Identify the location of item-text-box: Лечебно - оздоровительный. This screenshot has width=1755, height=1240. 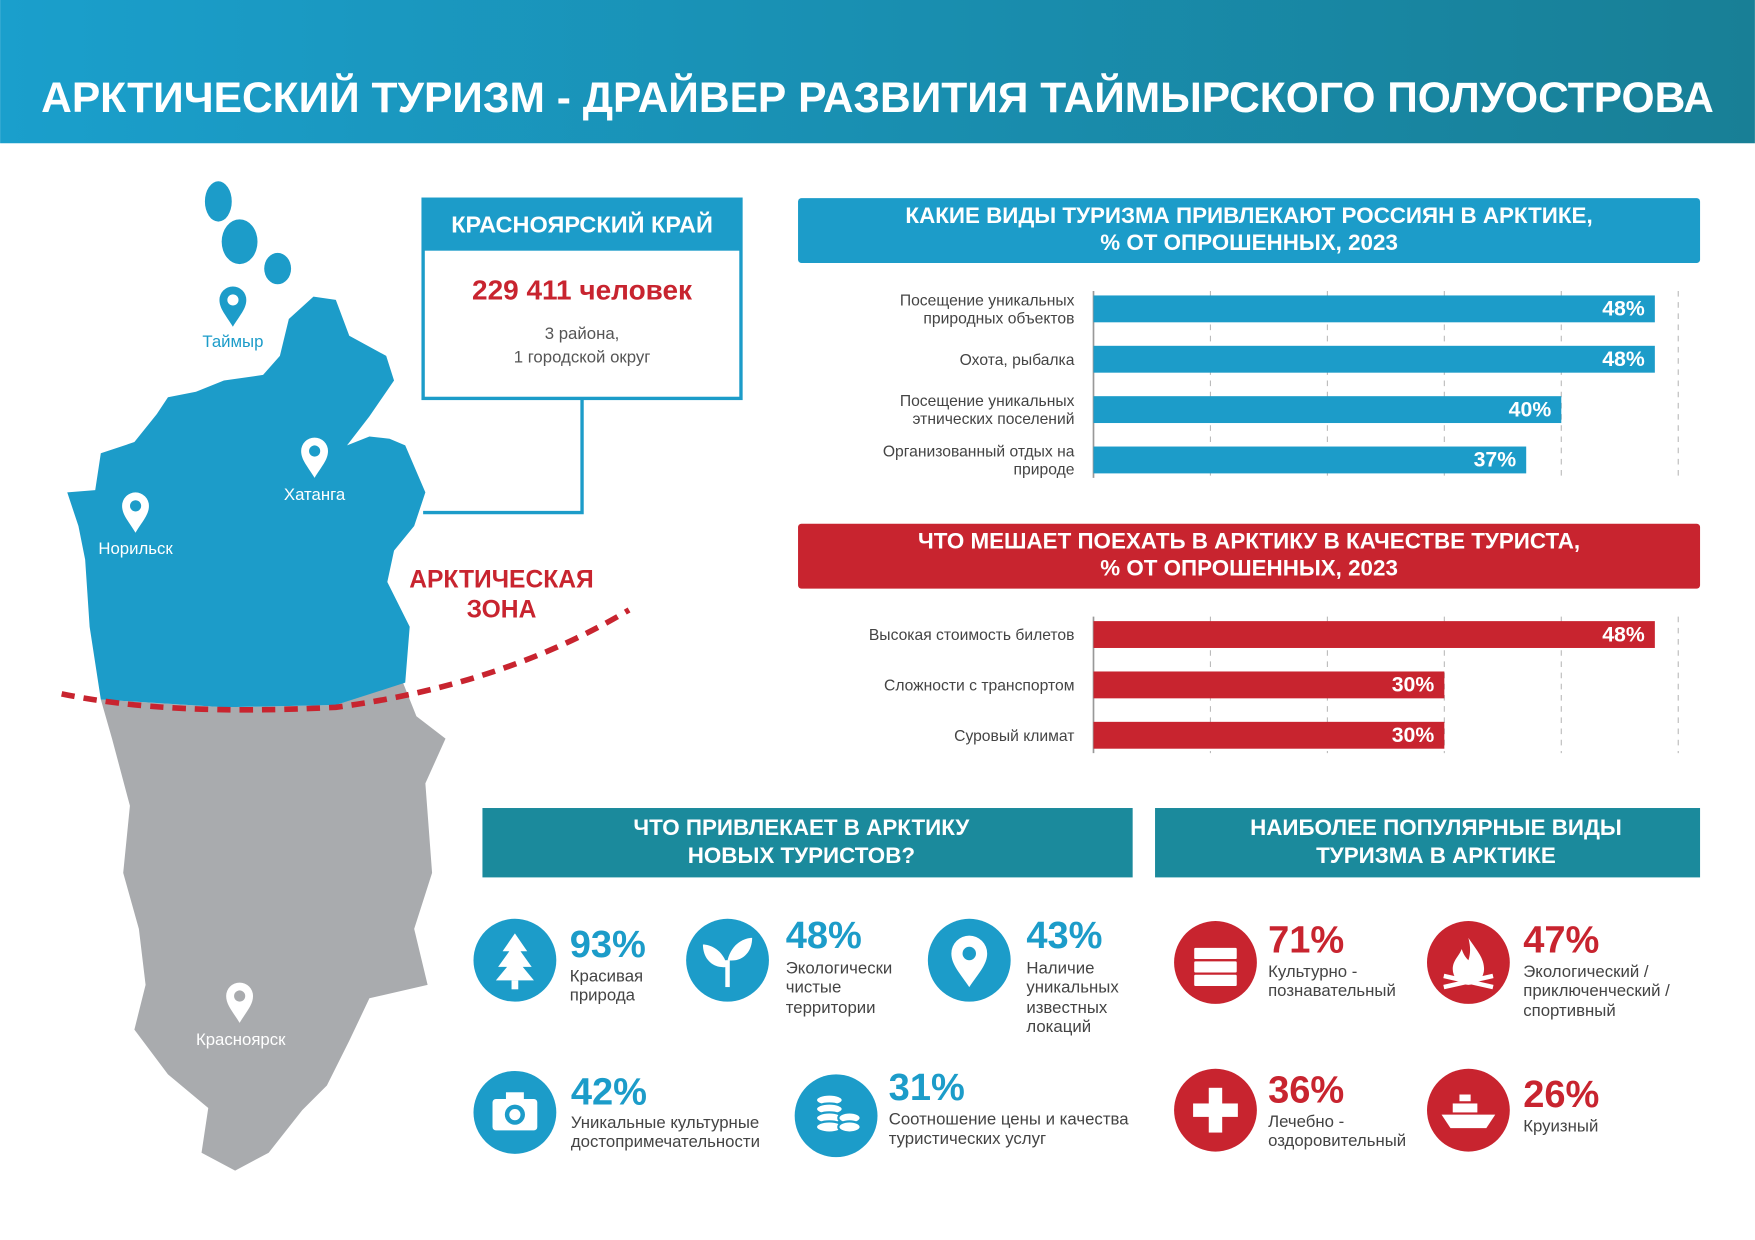
(1337, 1131).